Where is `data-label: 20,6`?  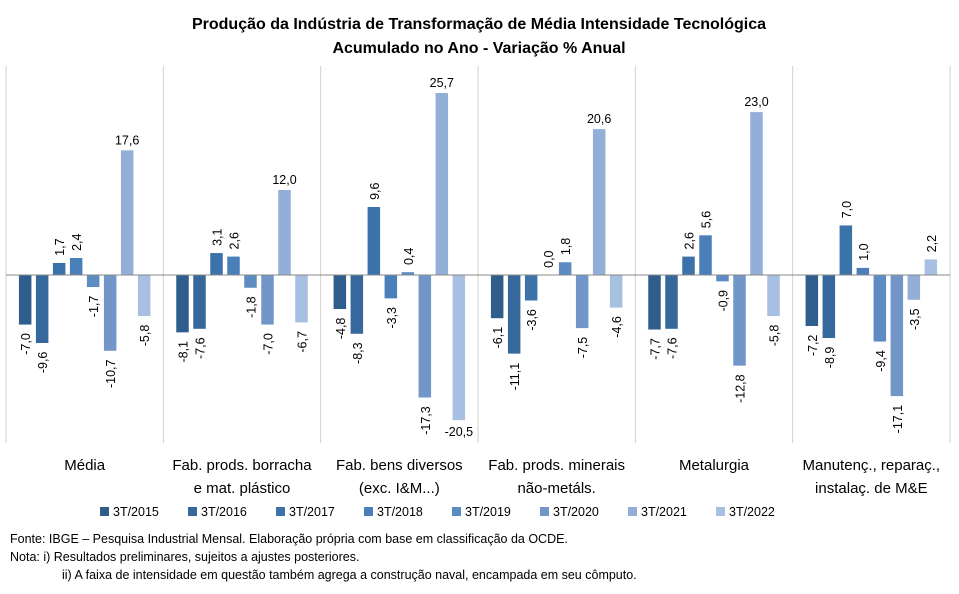
data-label: 20,6 is located at coordinates (599, 119).